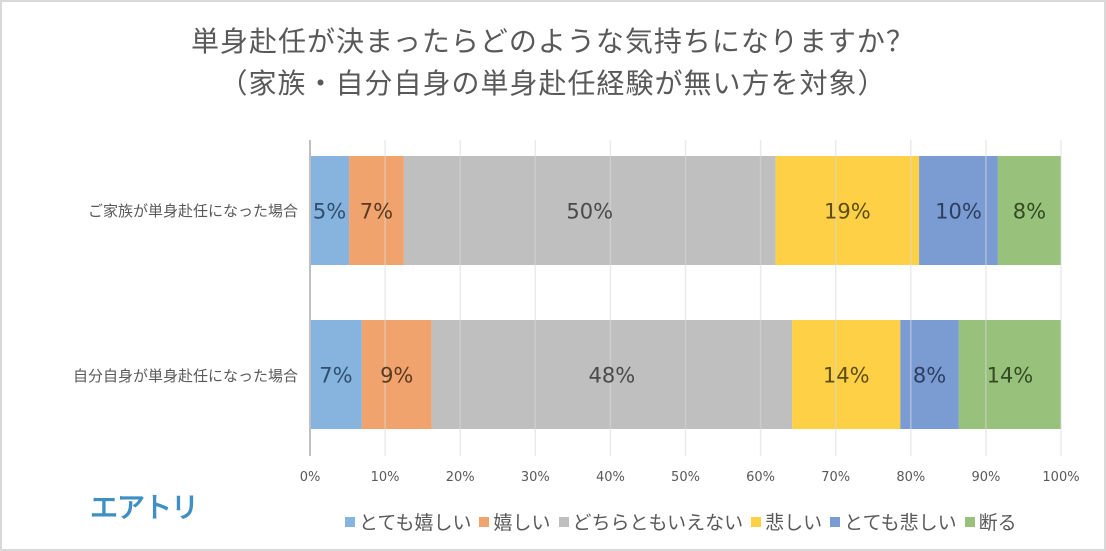 Image resolution: width=1106 pixels, height=551 pixels. I want to click on x-tick-label: 80%, so click(911, 477).